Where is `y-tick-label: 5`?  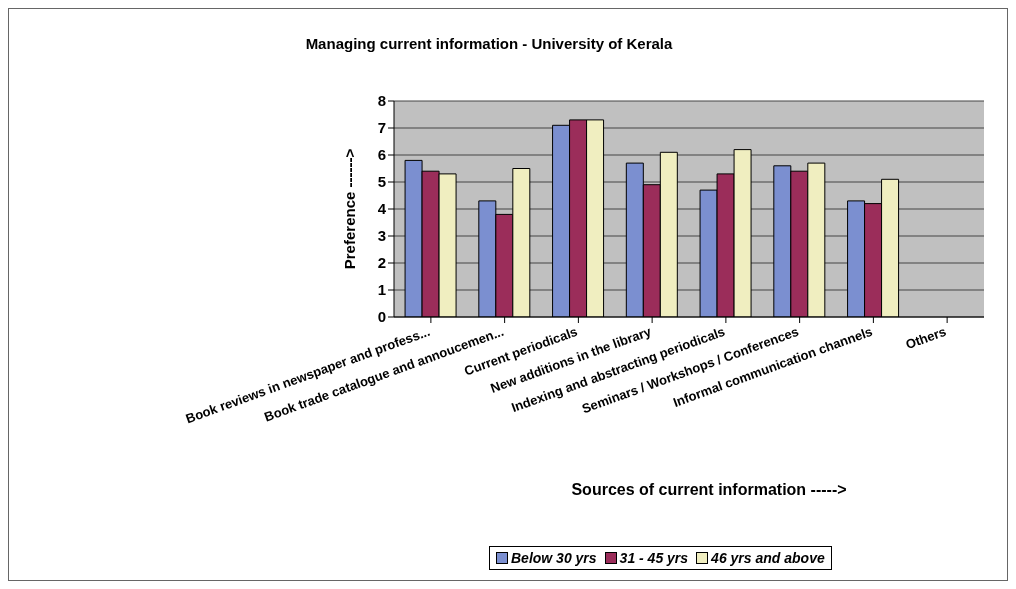 y-tick-label: 5 is located at coordinates (381, 182).